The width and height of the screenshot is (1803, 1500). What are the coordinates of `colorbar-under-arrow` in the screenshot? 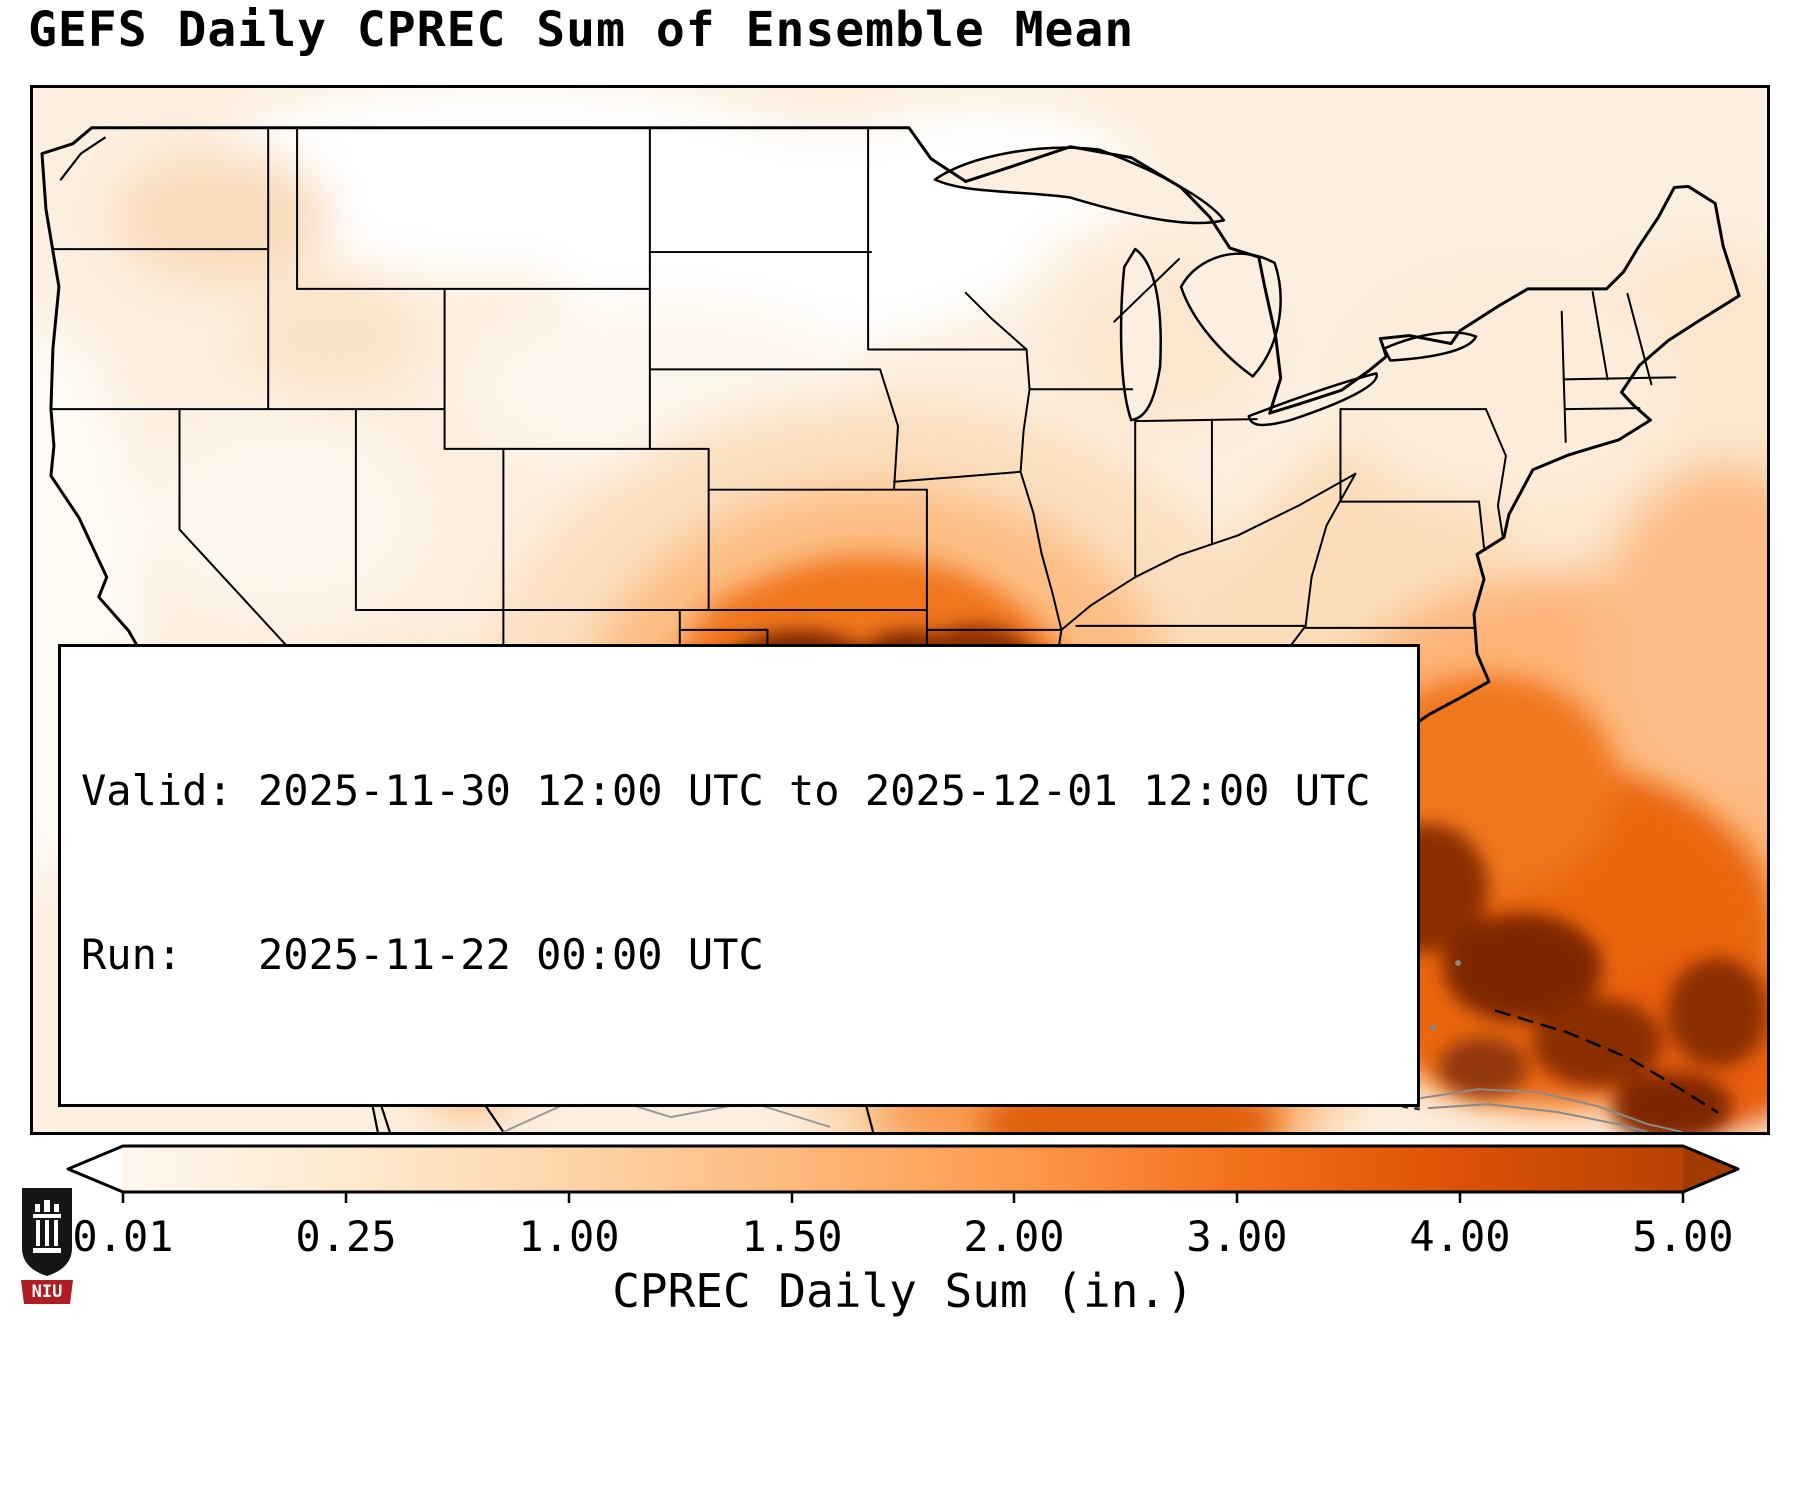 It's located at (95, 1169).